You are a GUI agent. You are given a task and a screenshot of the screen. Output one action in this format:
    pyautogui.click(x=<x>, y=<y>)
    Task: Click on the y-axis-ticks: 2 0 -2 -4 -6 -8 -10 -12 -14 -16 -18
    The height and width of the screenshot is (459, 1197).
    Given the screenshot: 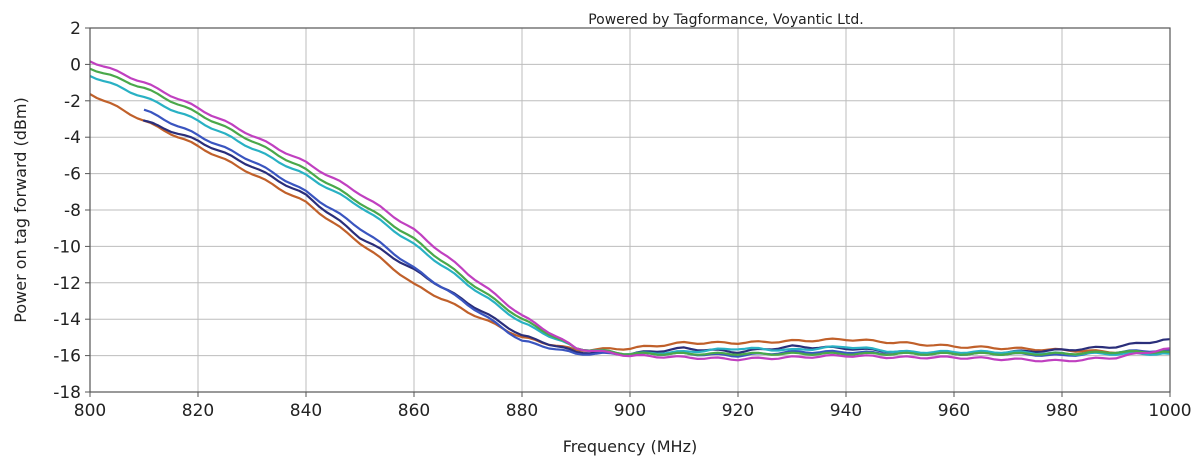 What is the action you would take?
    pyautogui.click(x=71, y=211)
    